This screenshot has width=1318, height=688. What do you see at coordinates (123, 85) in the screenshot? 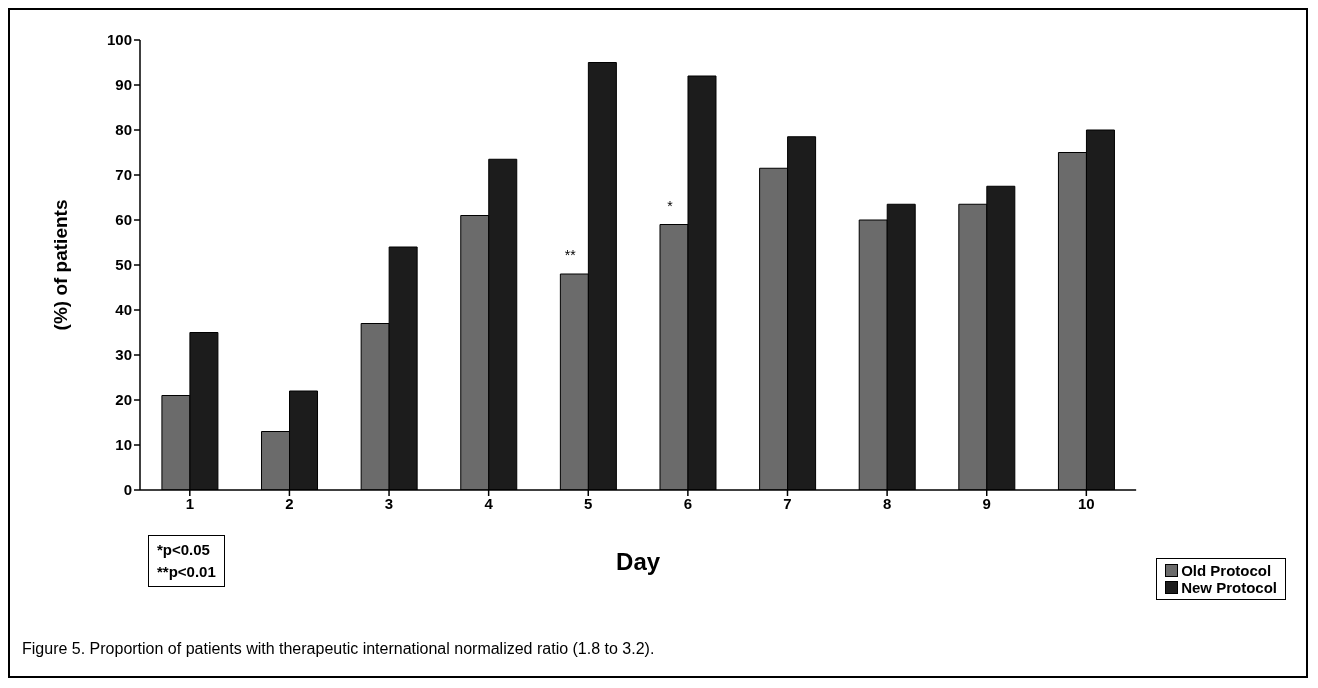
I see `y-tick-label: 90` at bounding box center [123, 85].